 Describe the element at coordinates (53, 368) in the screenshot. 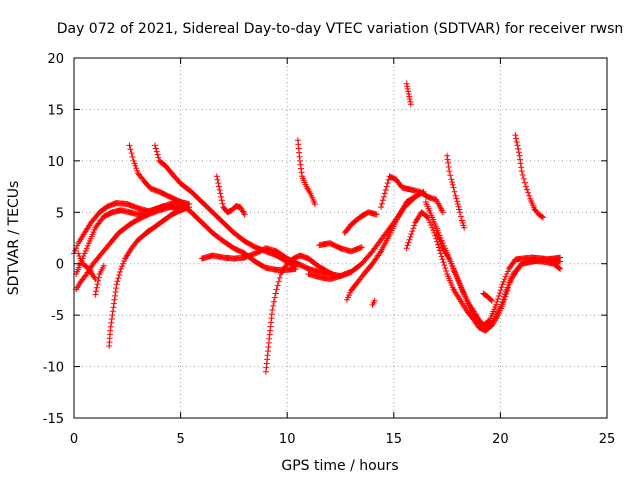

I see `y-tick-label: -10` at that location.